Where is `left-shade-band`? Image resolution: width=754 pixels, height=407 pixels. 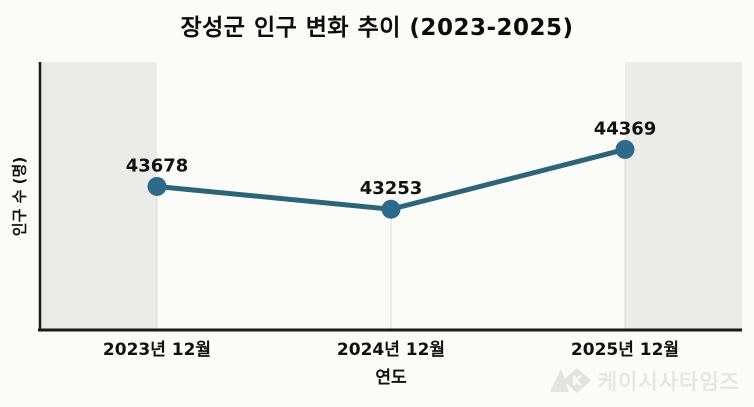 left-shade-band is located at coordinates (99, 196).